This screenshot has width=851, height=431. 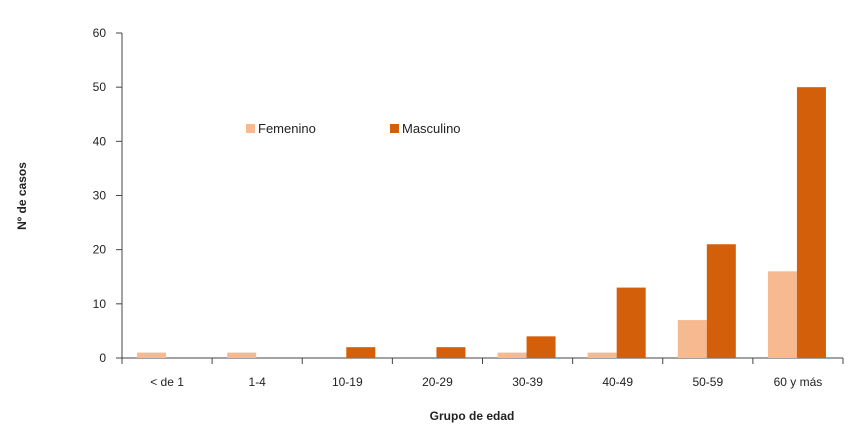 I want to click on y-tick-label: 20, so click(x=100, y=250).